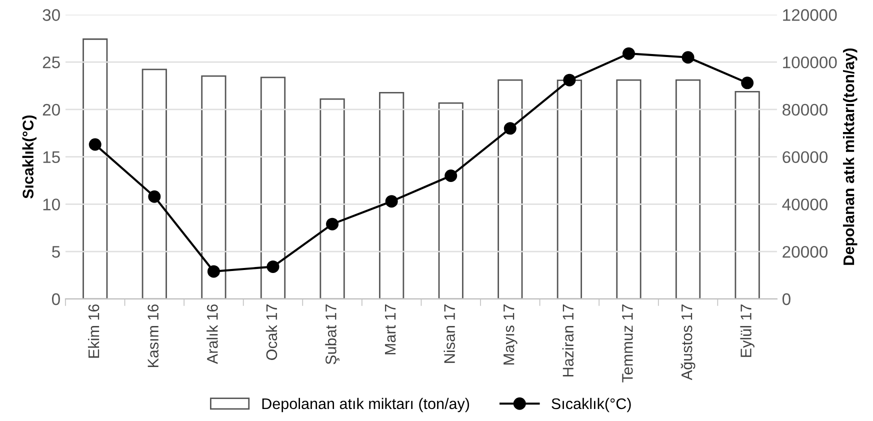  I want to click on x-tick-label: Mart 17, so click(390, 329).